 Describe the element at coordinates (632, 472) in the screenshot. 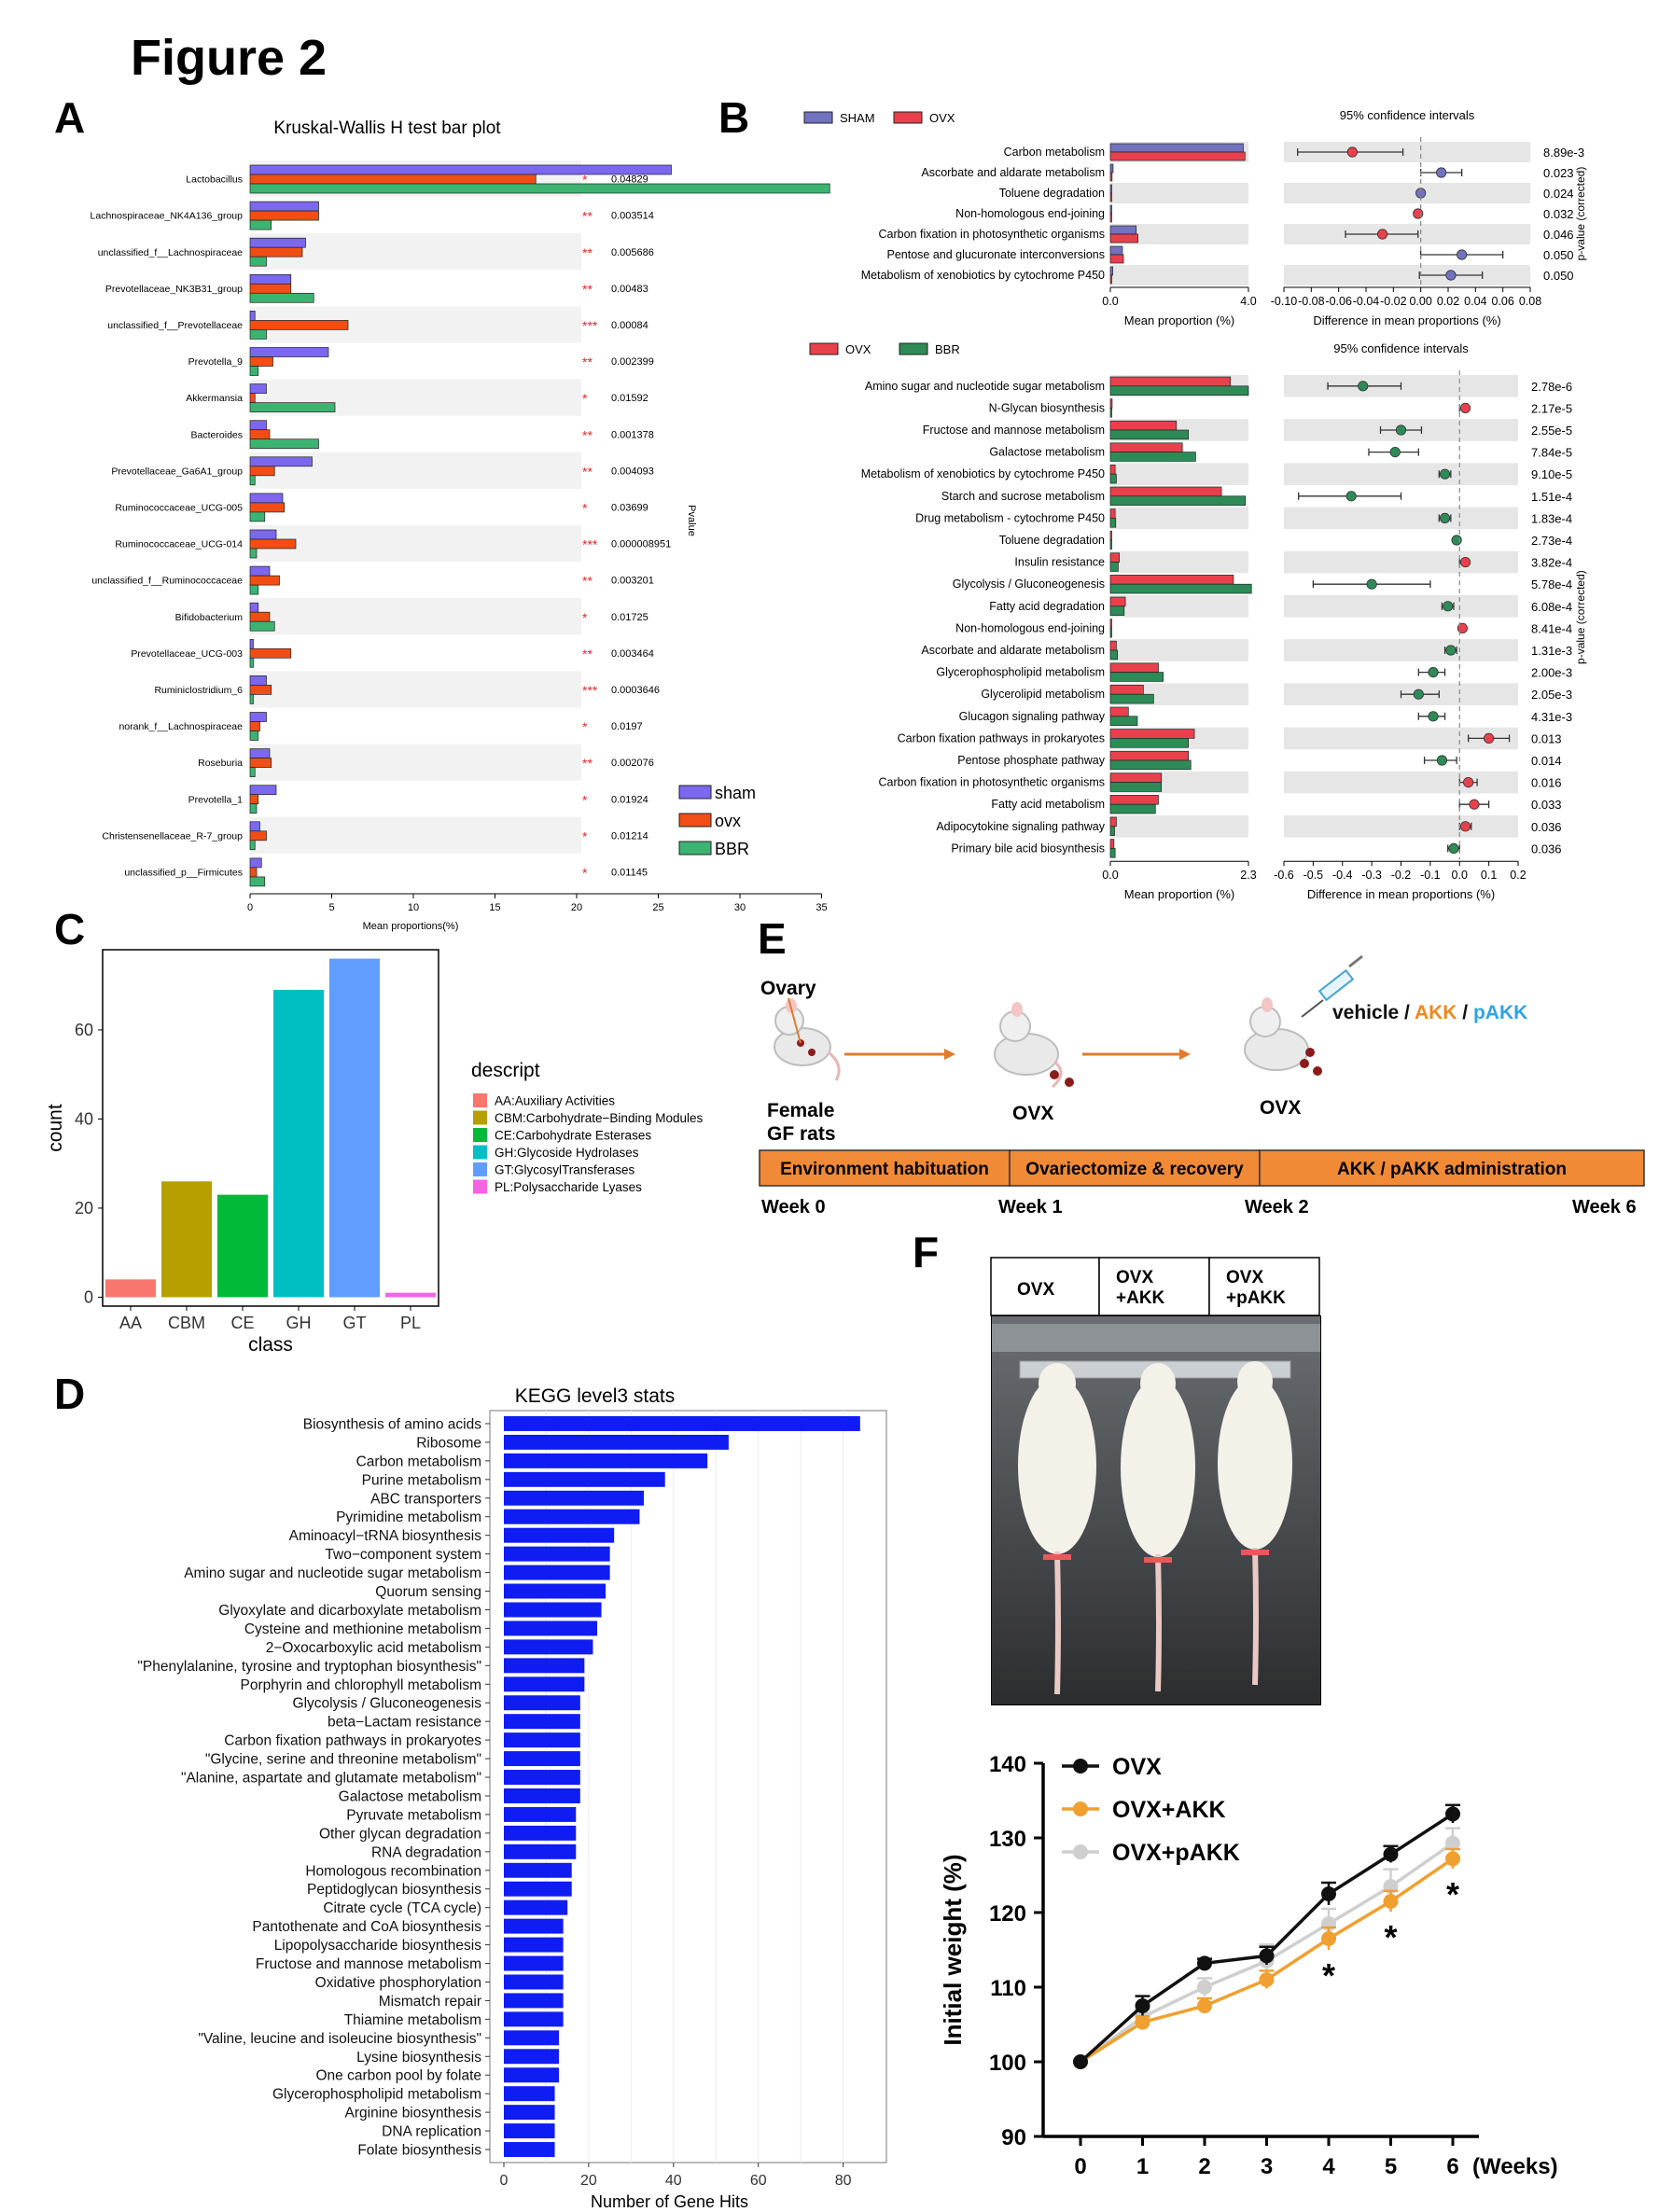

I see `pvalue-label: 0.004093` at that location.